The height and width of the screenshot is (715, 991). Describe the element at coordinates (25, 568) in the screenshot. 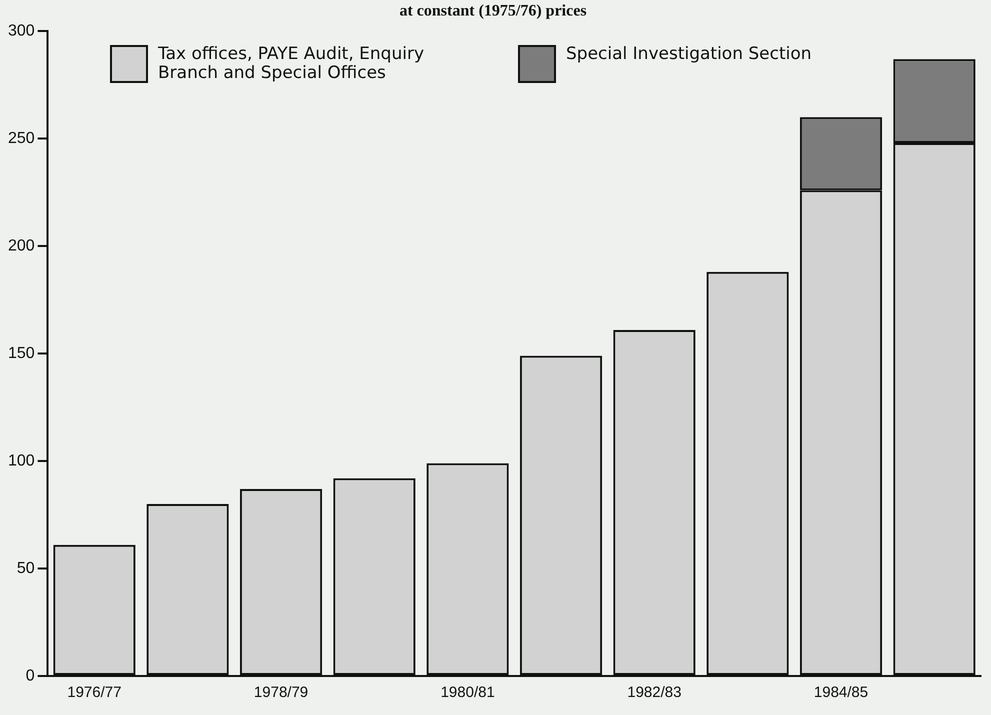

I see `y-tick-label: 50` at that location.